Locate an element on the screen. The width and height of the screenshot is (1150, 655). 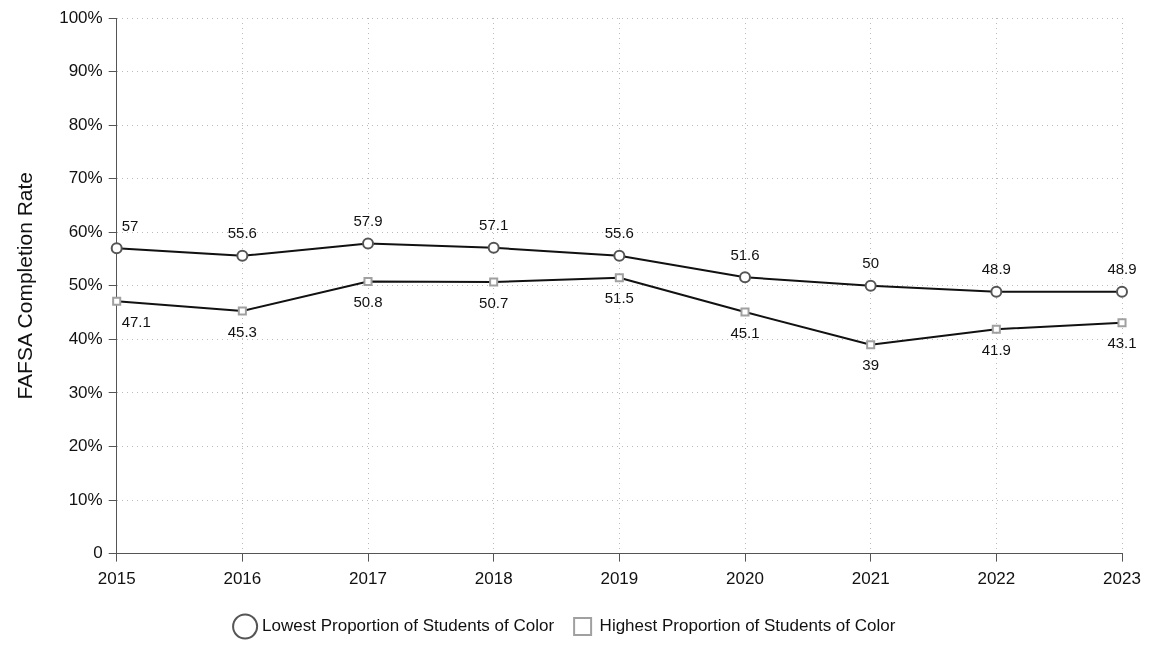
legend-label: Highest Proportion of Students of Color is located at coordinates (747, 626).